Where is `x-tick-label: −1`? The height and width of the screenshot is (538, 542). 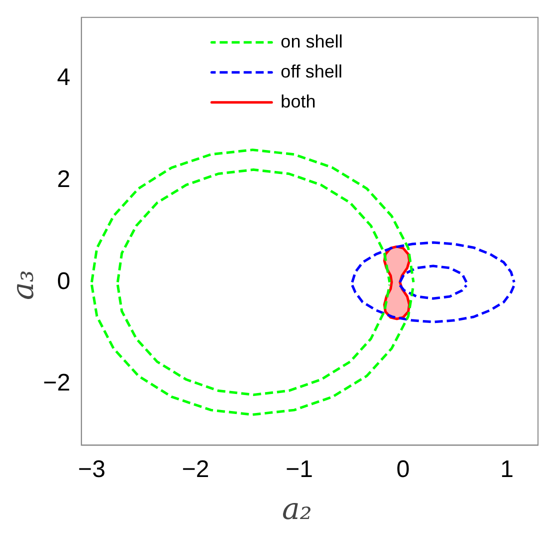
x-tick-label: −1 is located at coordinates (299, 470).